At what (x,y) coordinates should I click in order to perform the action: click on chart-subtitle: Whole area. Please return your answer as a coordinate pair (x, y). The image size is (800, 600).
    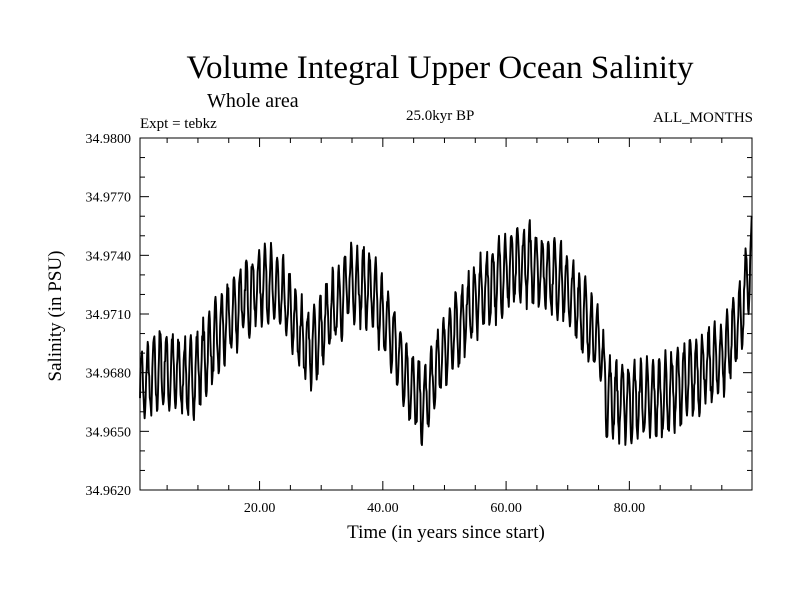
    Looking at the image, I should click on (253, 101).